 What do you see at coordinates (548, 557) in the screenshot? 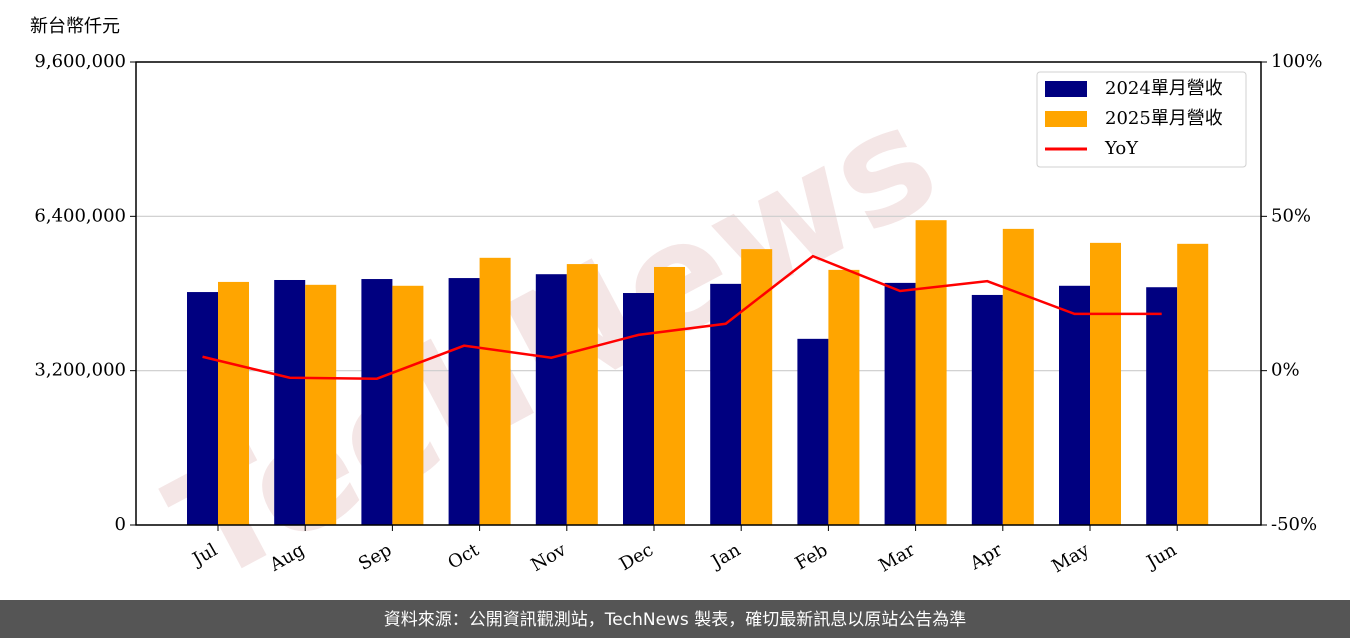
I see `x-tick-label: Nov` at bounding box center [548, 557].